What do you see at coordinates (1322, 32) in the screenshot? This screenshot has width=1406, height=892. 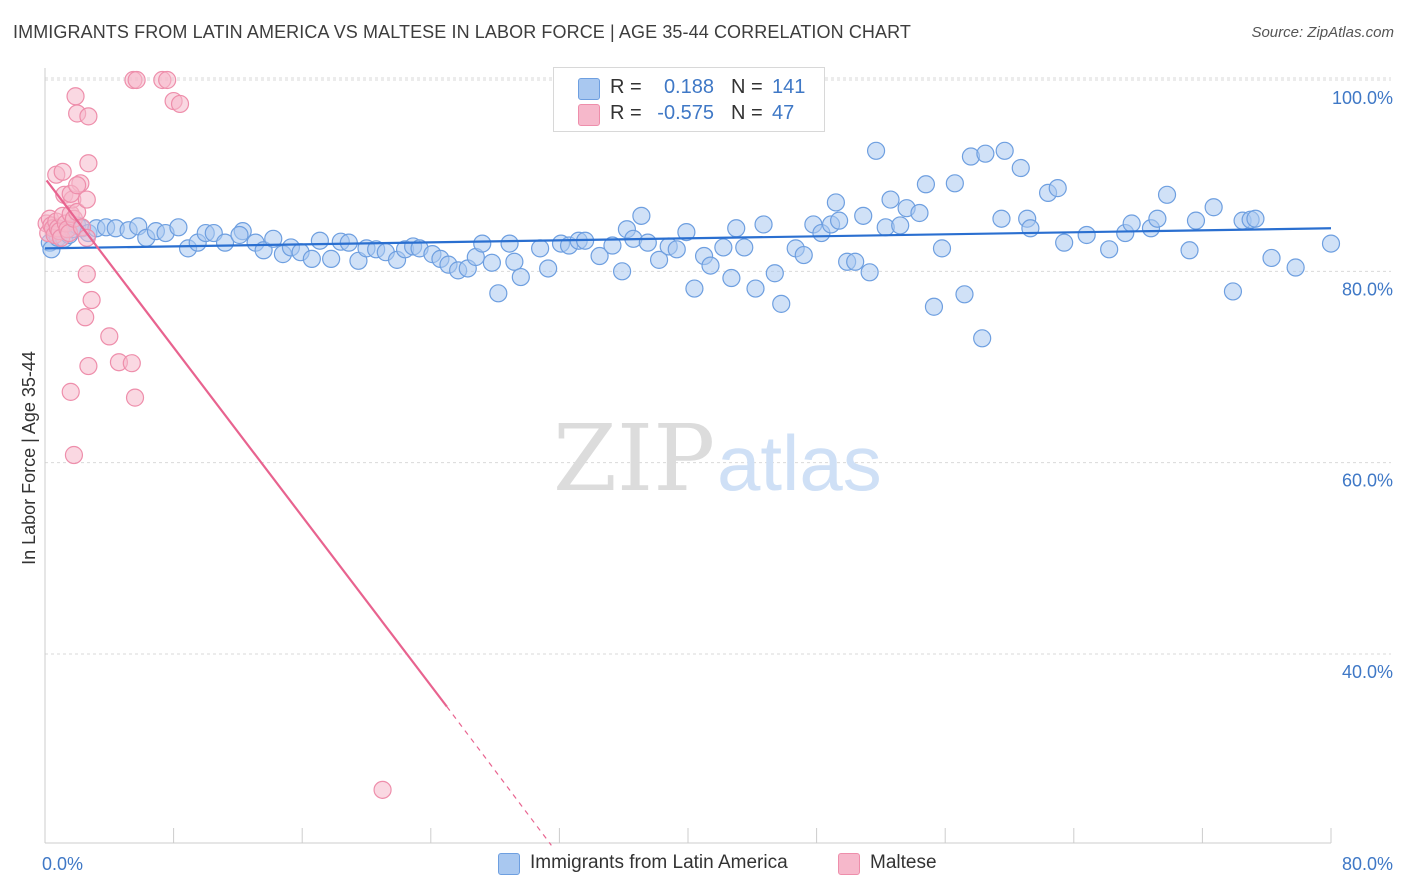 I see `source-label: Source: ZipAtlas.com` at bounding box center [1322, 32].